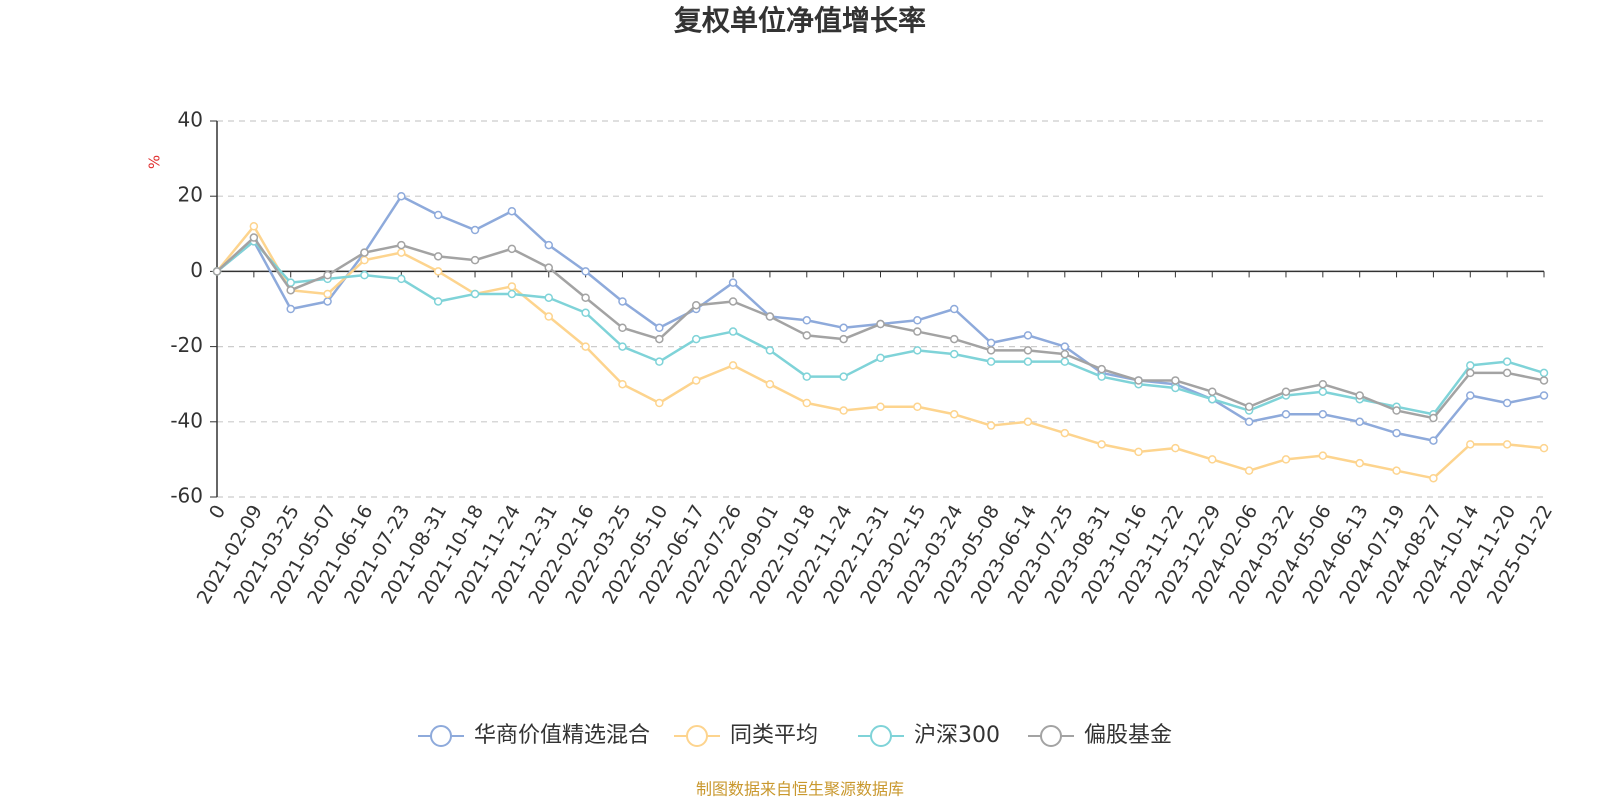 The image size is (1600, 800). What do you see at coordinates (1128, 735) in the screenshot?
I see `legend-label: 偏股基金` at bounding box center [1128, 735].